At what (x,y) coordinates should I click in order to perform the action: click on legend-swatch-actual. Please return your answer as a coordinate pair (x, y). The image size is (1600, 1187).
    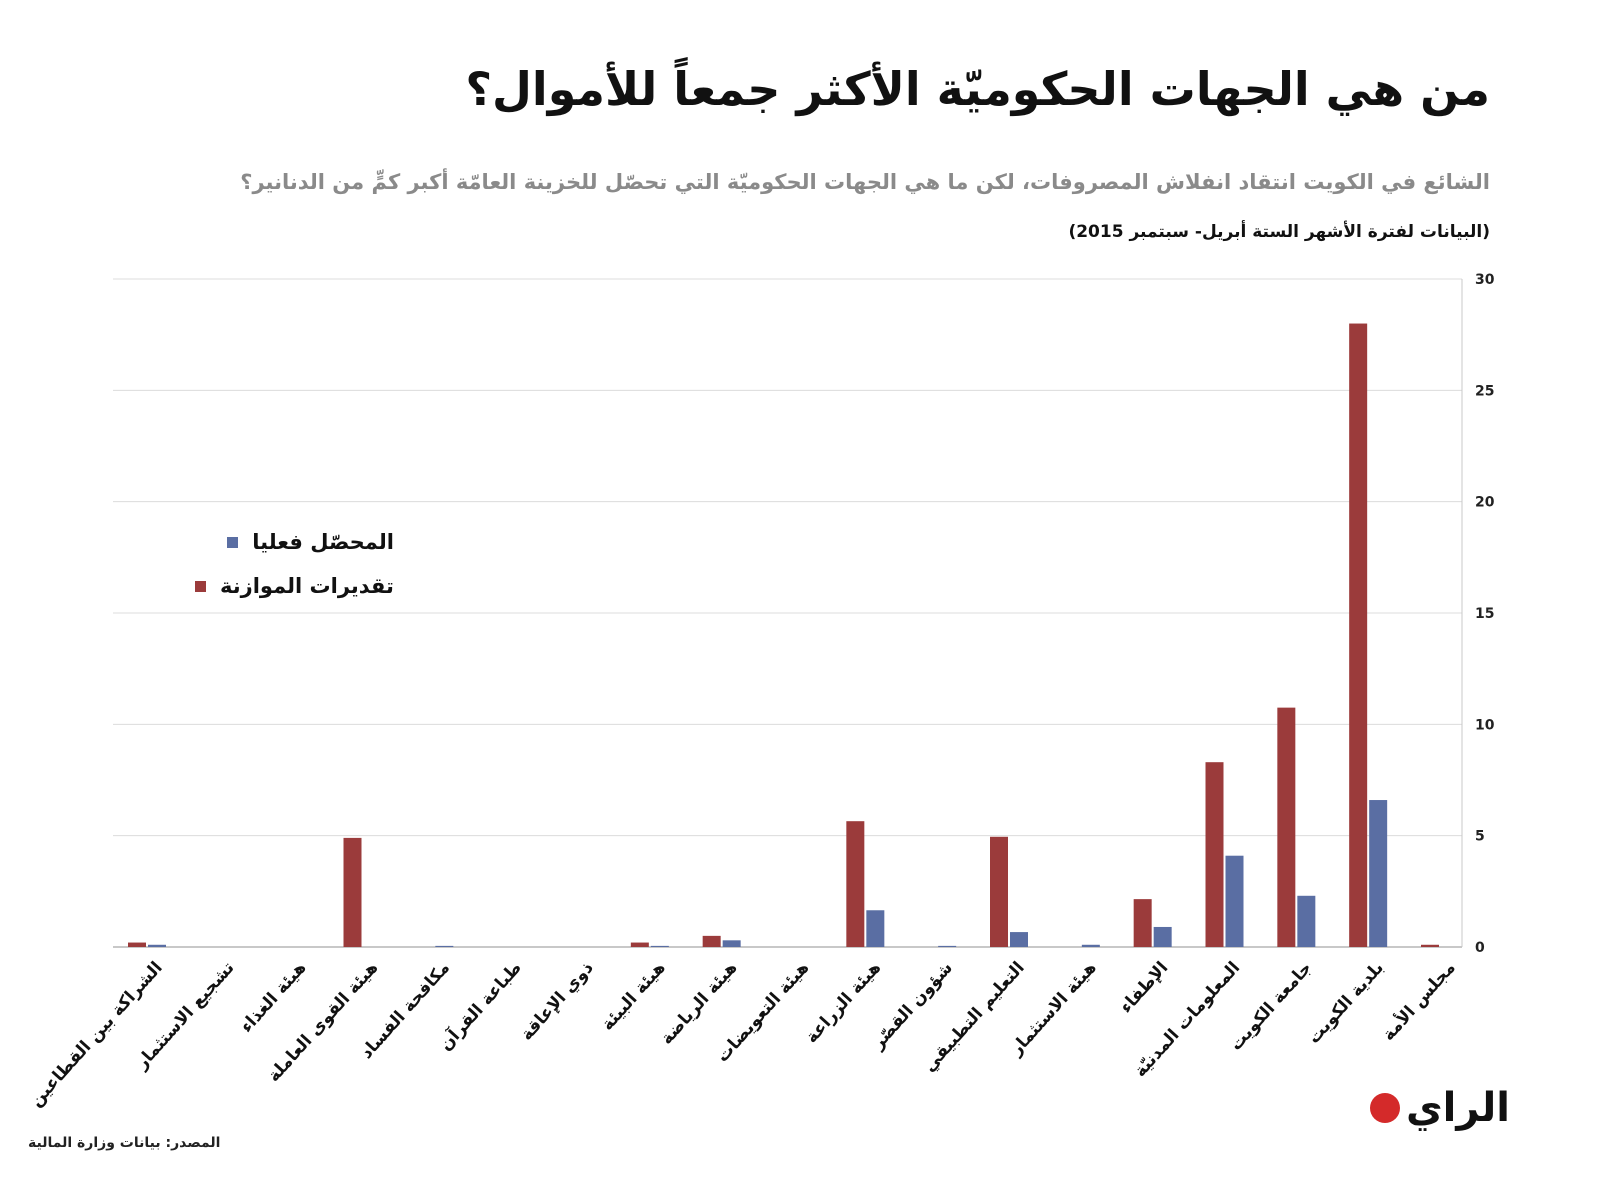
    Looking at the image, I should click on (233, 542).